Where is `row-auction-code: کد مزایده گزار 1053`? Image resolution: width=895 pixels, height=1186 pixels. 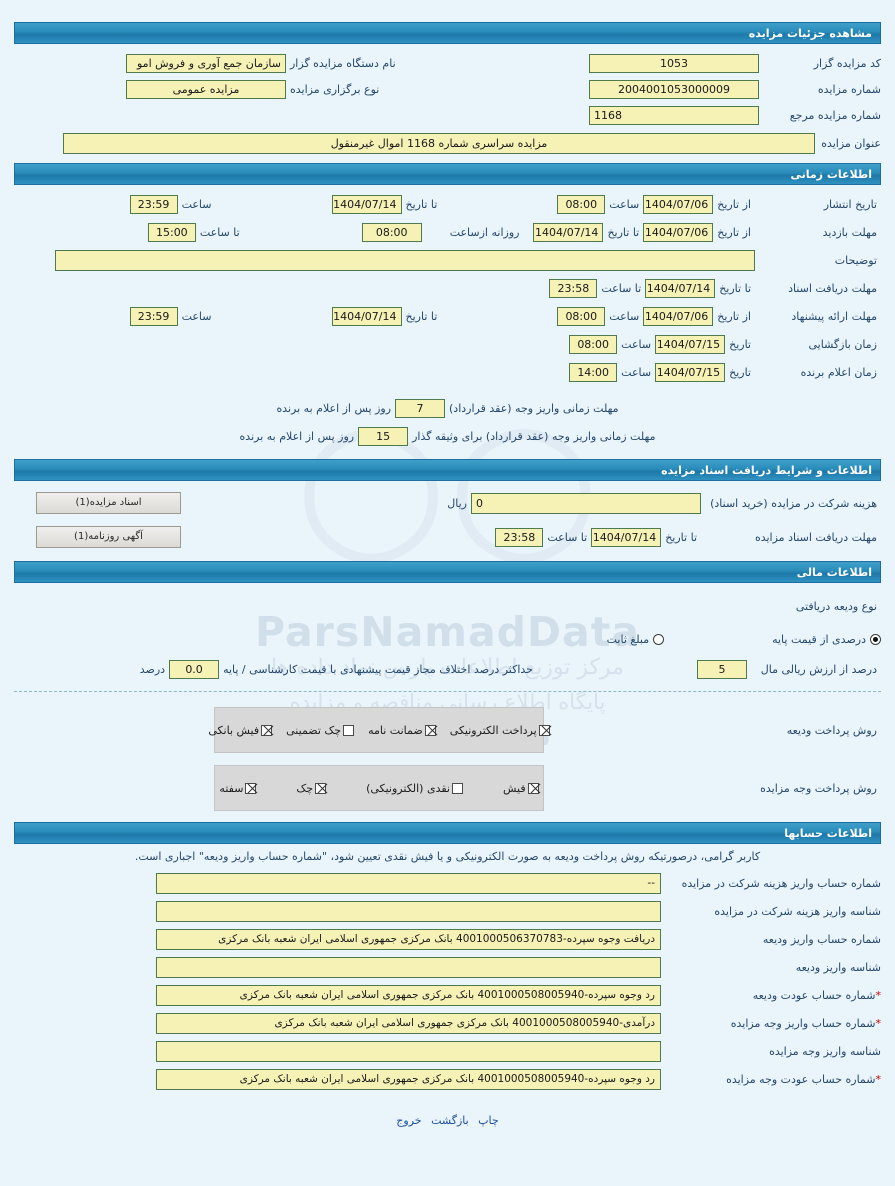
row-auction-code: کد مزایده گزار 1053 is located at coordinates (663, 63).